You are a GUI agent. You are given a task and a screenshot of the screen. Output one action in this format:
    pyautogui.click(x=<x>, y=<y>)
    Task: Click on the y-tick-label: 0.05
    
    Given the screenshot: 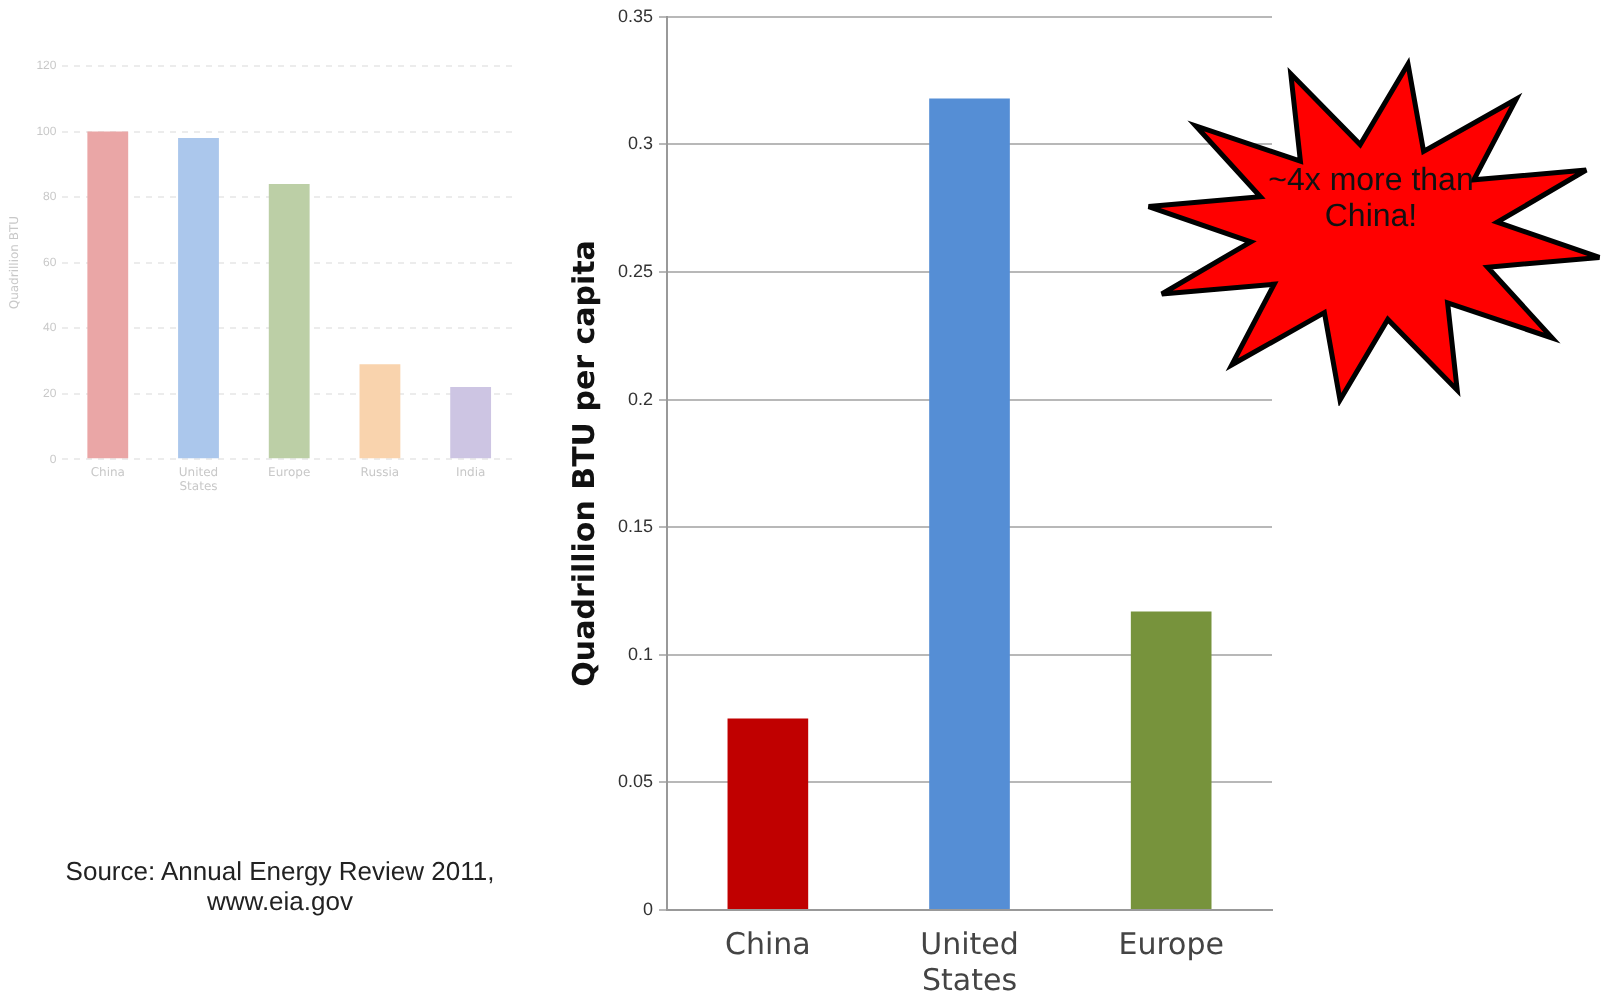 What is the action you would take?
    pyautogui.click(x=635, y=781)
    